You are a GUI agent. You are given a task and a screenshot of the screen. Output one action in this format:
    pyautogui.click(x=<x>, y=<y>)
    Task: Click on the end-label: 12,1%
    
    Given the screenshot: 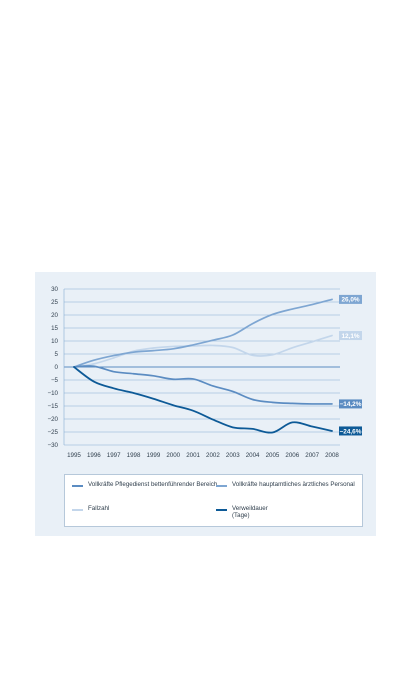 What is the action you would take?
    pyautogui.click(x=350, y=336)
    